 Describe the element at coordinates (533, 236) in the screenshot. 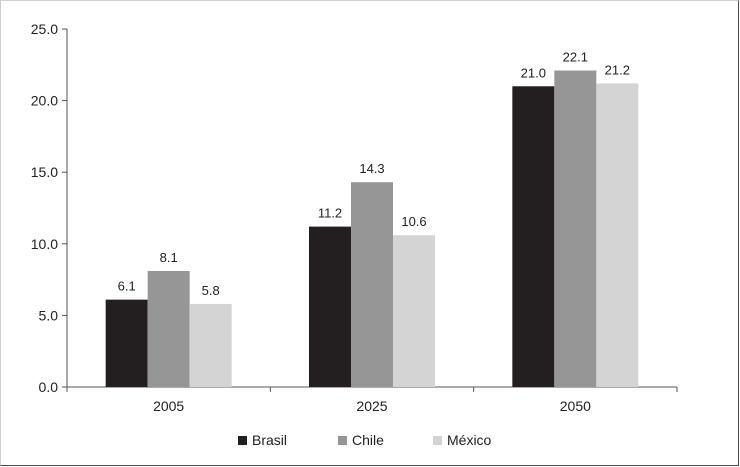

I see `bar-brasil-2050` at that location.